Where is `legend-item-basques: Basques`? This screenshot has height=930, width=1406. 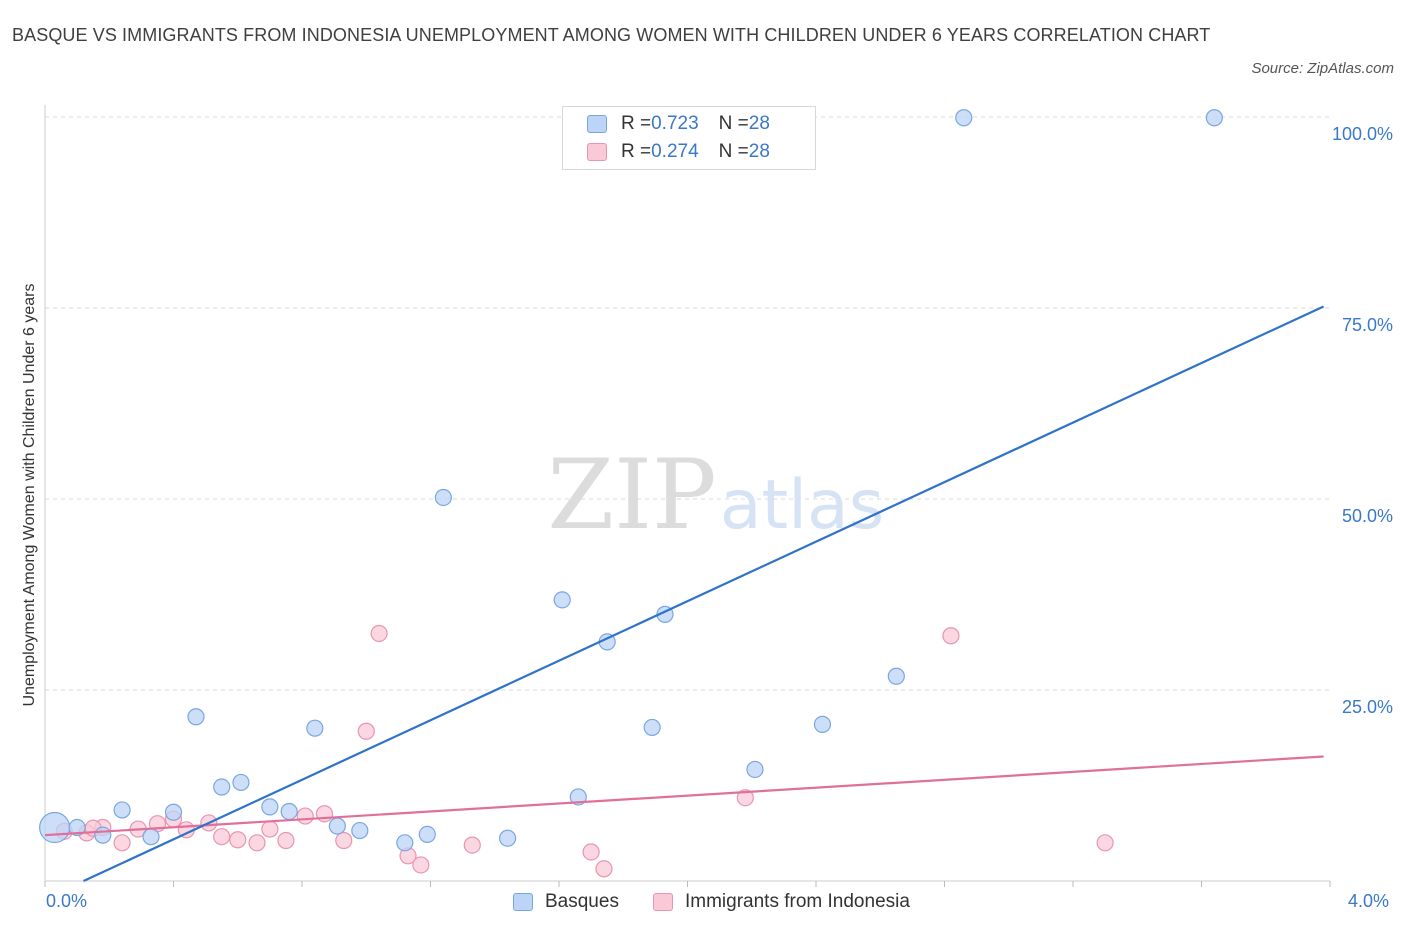 legend-item-basques: Basques is located at coordinates (566, 902).